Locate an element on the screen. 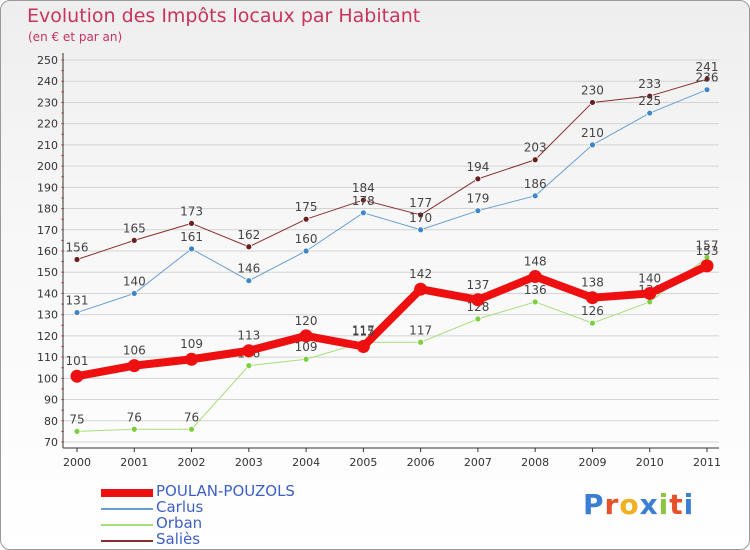  data-label-carlus: 178 is located at coordinates (363, 201).